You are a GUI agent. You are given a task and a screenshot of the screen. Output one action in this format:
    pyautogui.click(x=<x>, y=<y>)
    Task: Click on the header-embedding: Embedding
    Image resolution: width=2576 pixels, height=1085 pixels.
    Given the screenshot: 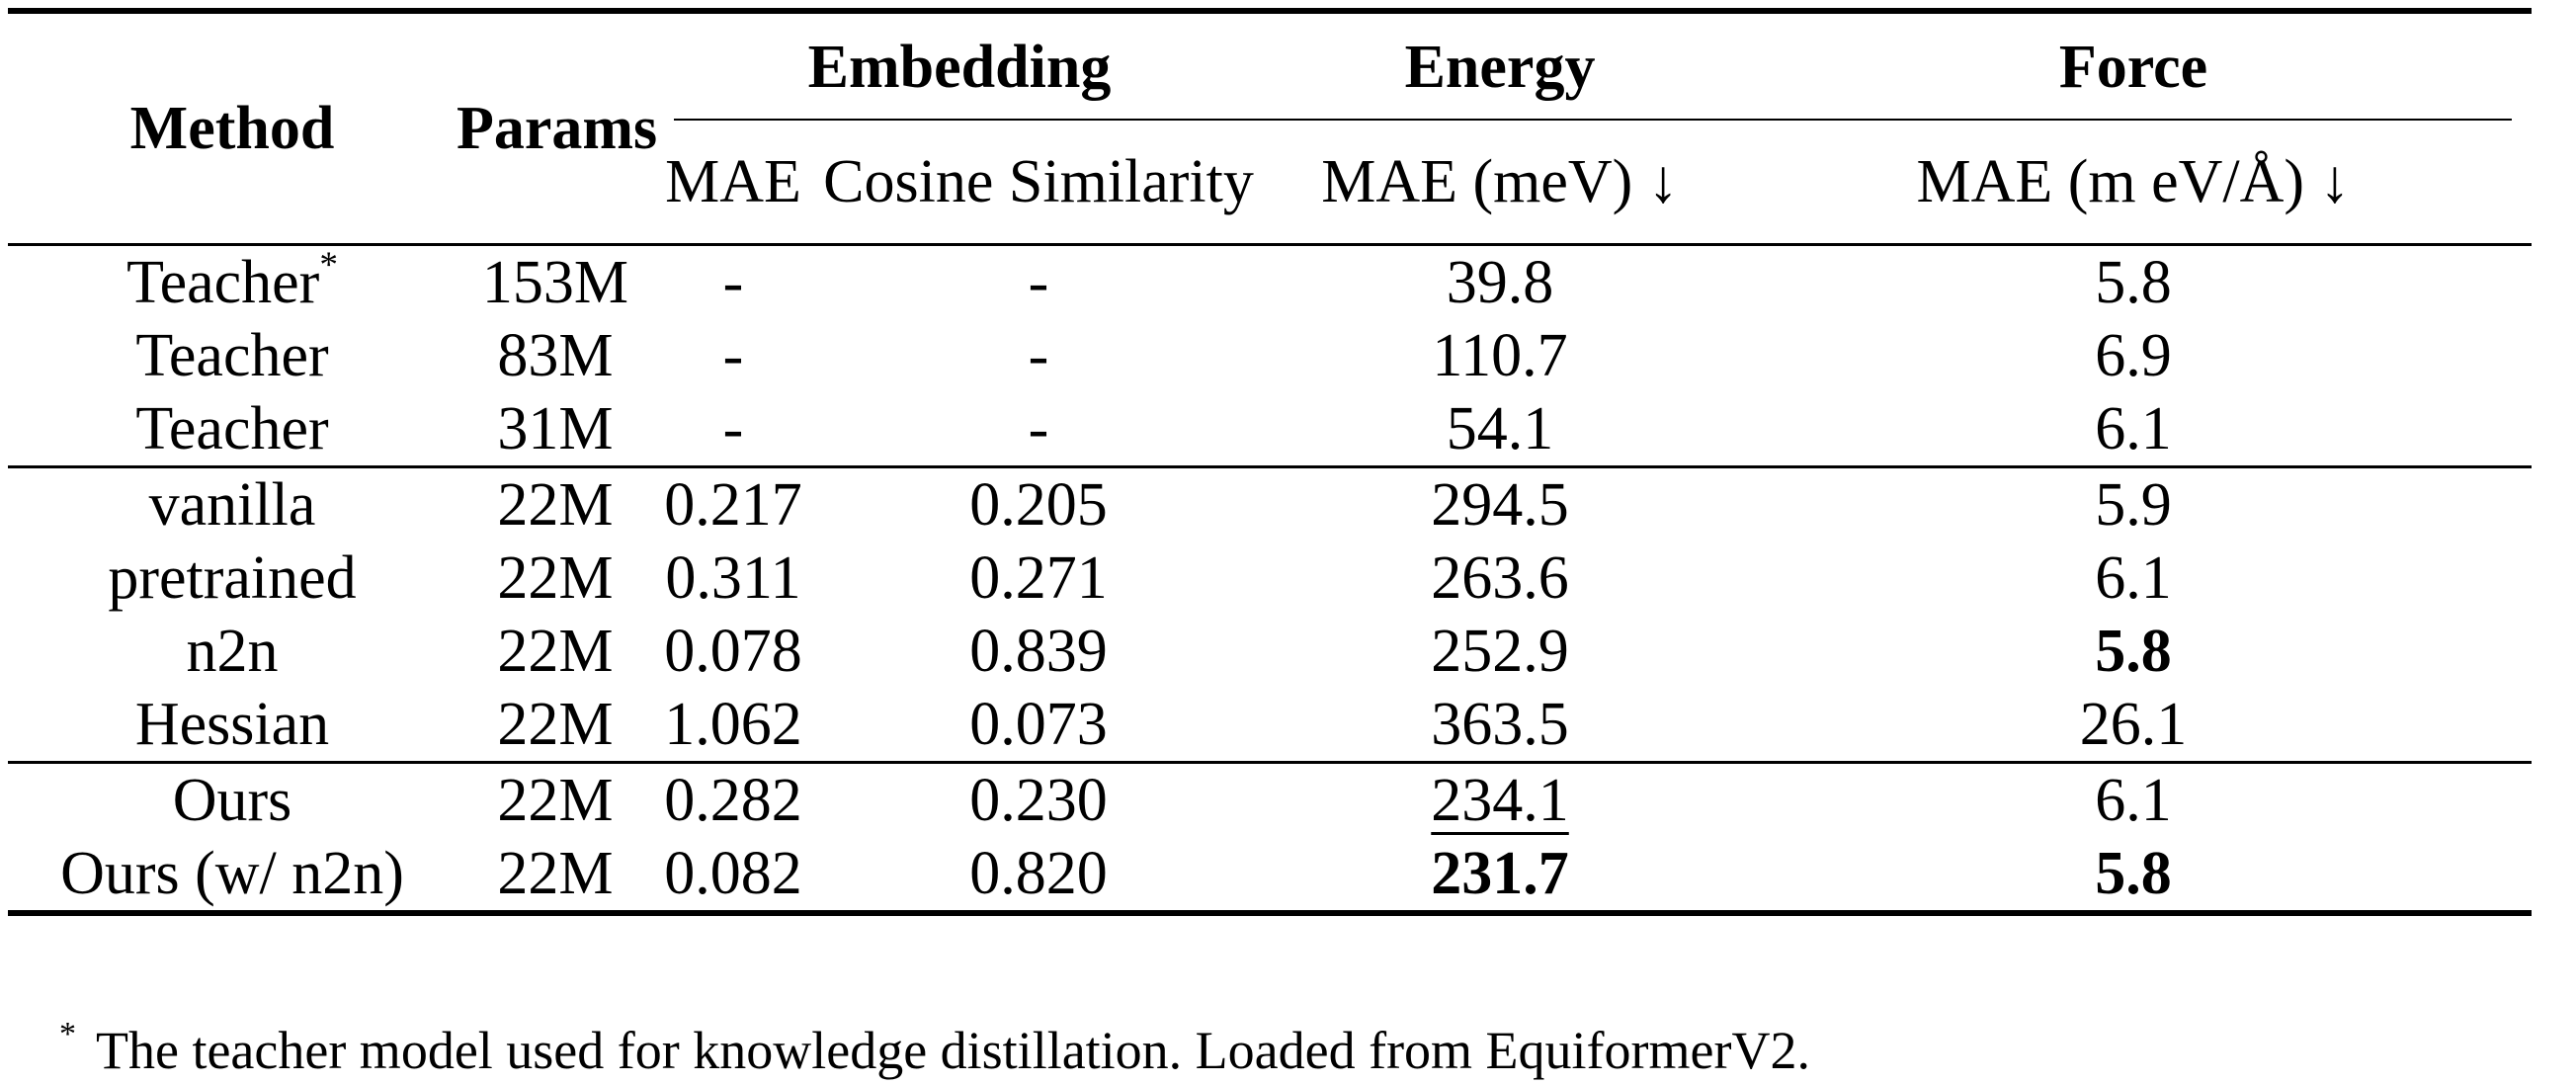 What is the action you would take?
    pyautogui.click(x=960, y=66)
    